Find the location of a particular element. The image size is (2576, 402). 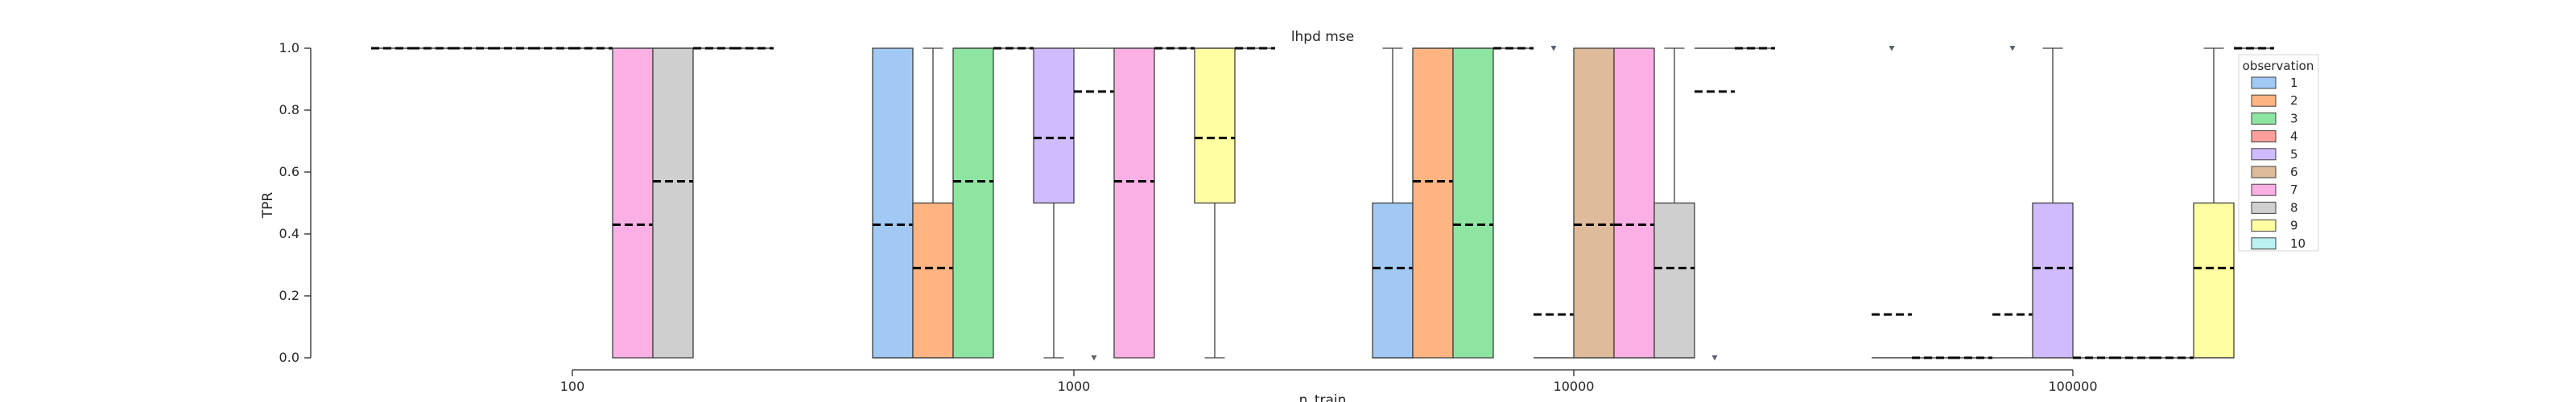

x-tick-label: 10000 is located at coordinates (1574, 386).